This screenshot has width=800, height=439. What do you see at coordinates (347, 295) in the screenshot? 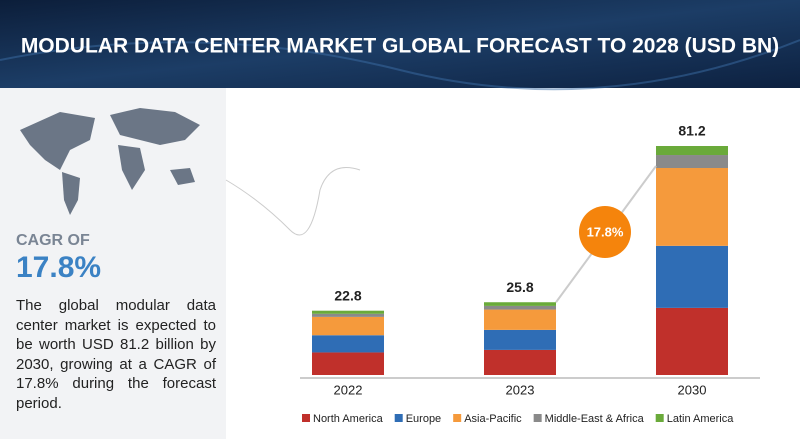
I see `total-label: 22.8` at bounding box center [347, 295].